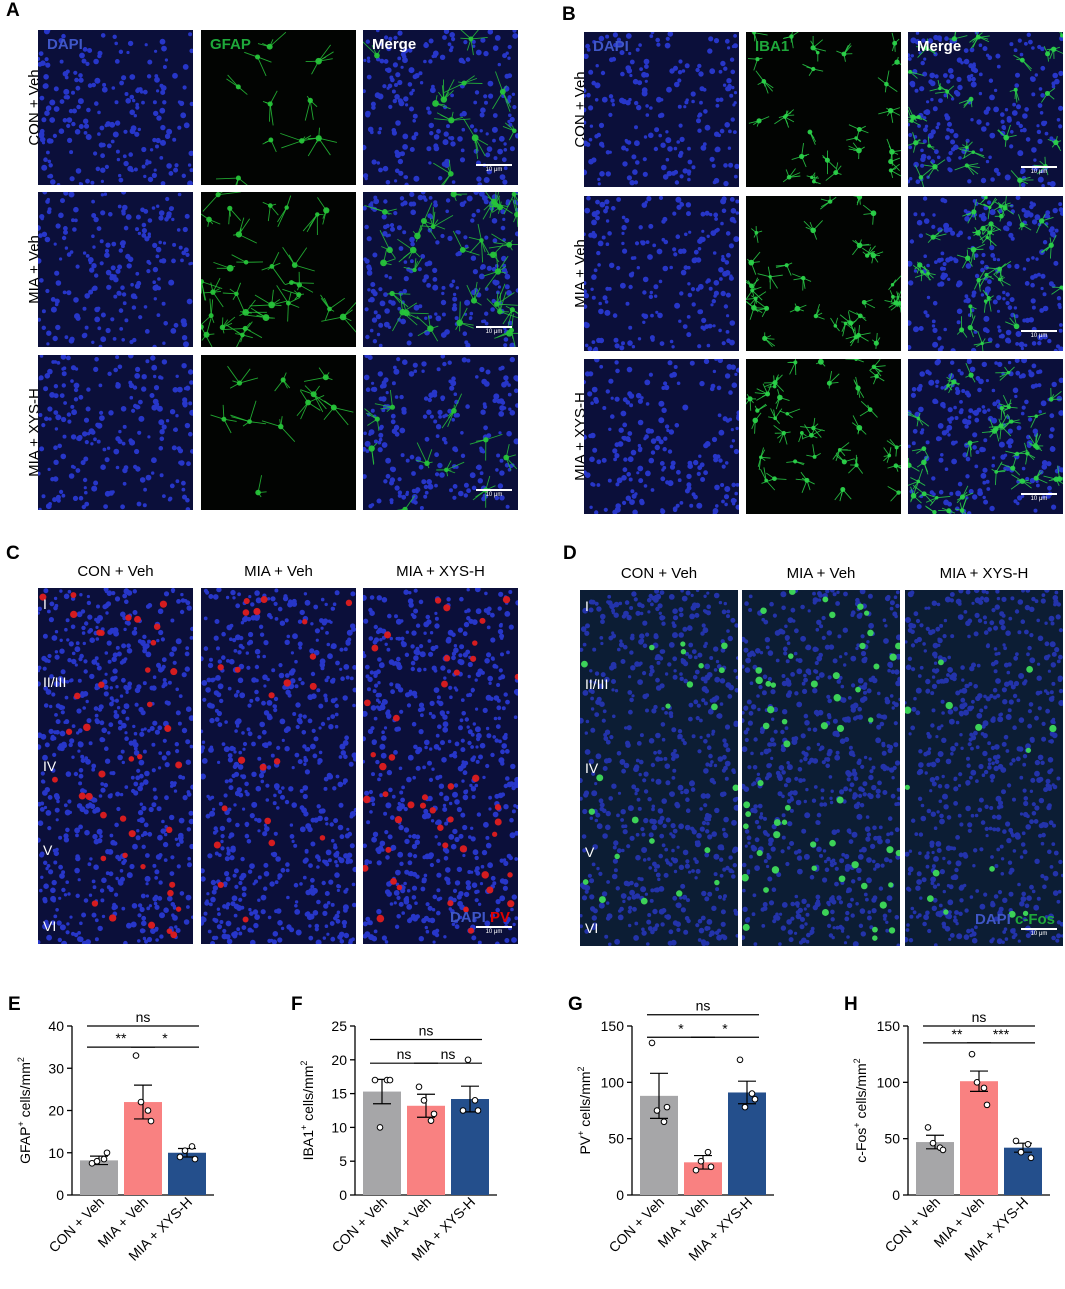 The image size is (1065, 1289). I want to click on significance-label: **, so click(121, 1038).